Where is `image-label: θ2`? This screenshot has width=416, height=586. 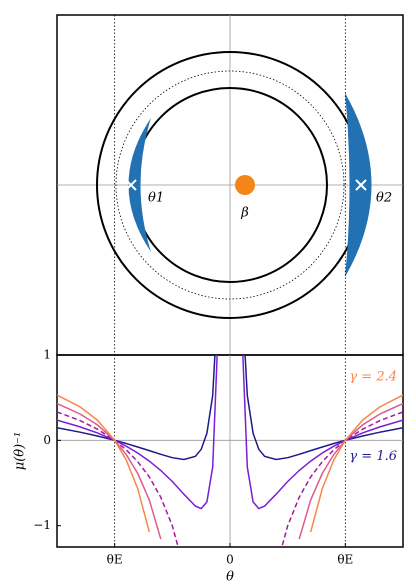 image-label: θ2 is located at coordinates (384, 198).